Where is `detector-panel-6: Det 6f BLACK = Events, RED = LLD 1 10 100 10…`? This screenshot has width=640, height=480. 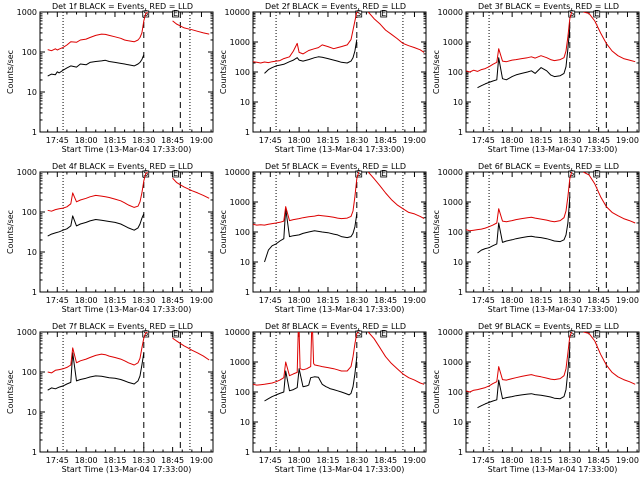 detector-panel-6: Det 6f BLACK = Events, RED = LLD 1 10 100 10… is located at coordinates (536, 238).